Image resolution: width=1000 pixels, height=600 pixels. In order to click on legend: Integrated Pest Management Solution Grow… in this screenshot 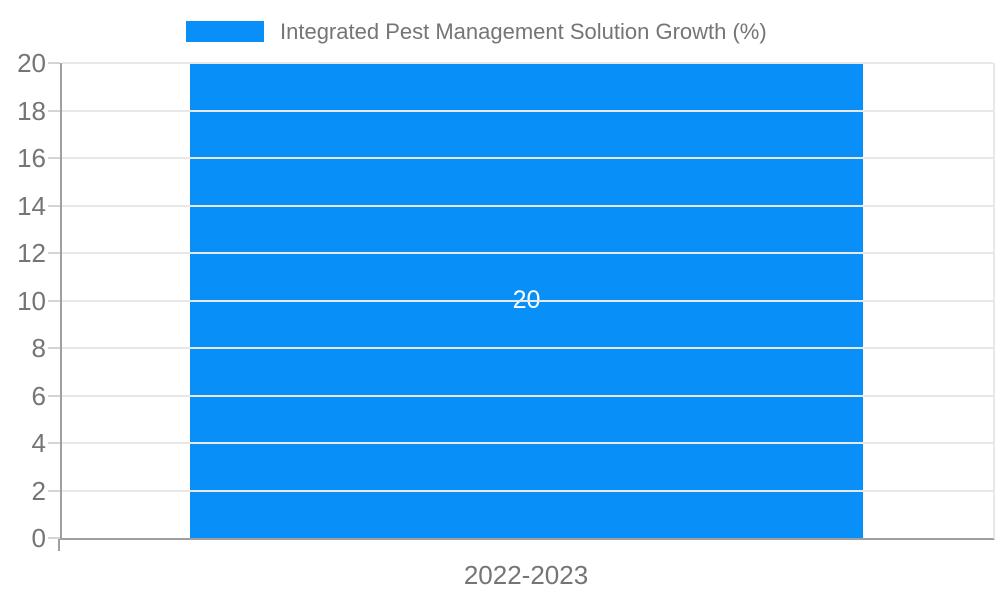, I will do `click(476, 31)`.